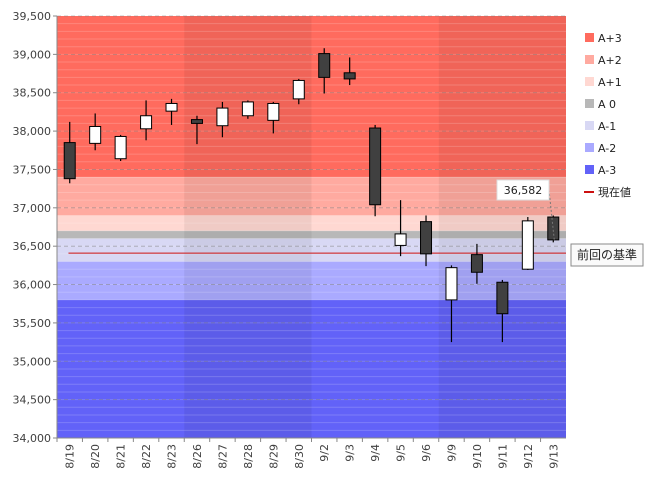 The width and height of the screenshot is (653, 480). I want to click on legend-item-4: A 0, so click(600, 104).